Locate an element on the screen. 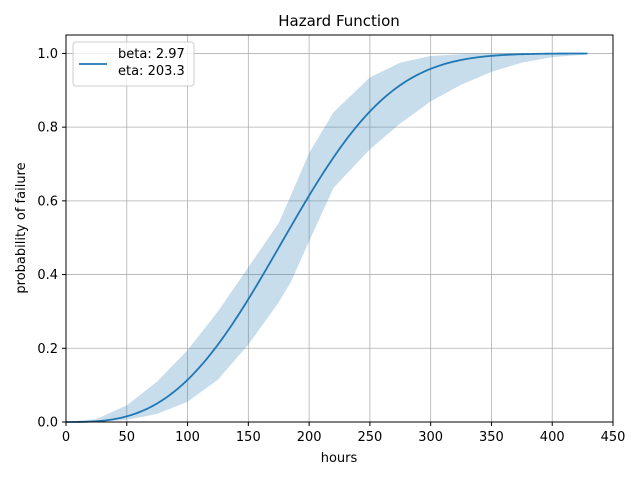  y-axis-label: probability of failure is located at coordinates (21, 227).